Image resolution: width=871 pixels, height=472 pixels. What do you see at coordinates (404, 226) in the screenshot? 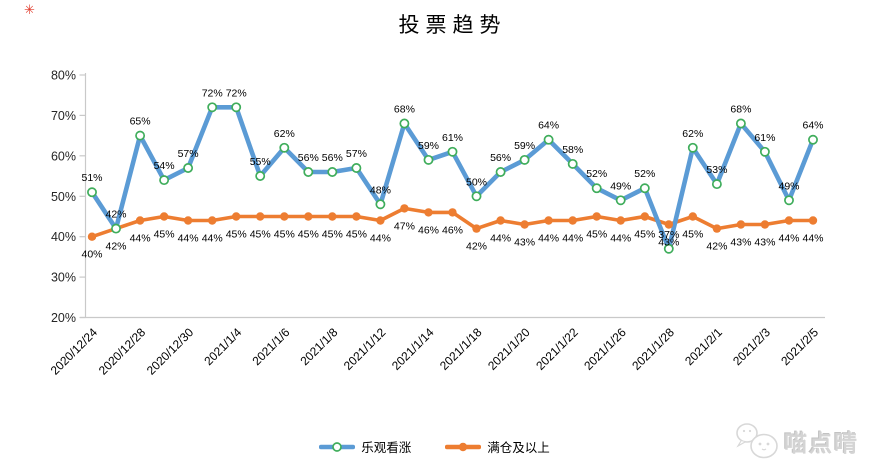
I see `data-label: 47%` at bounding box center [404, 226].